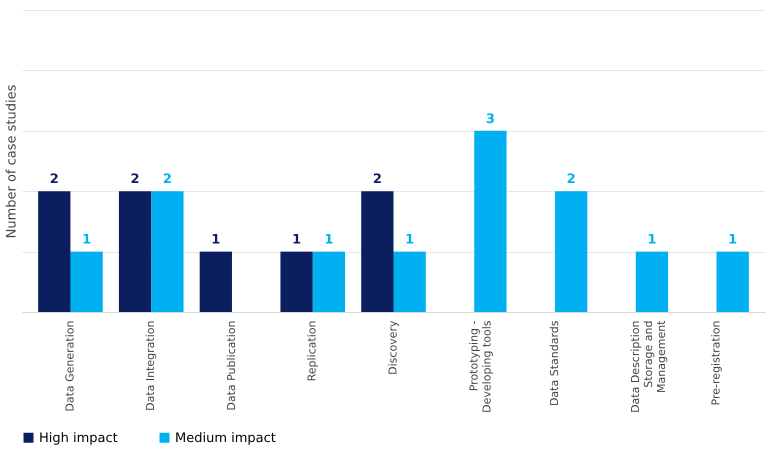  What do you see at coordinates (393, 347) in the screenshot?
I see `x-tick-label: Discovery` at bounding box center [393, 347].